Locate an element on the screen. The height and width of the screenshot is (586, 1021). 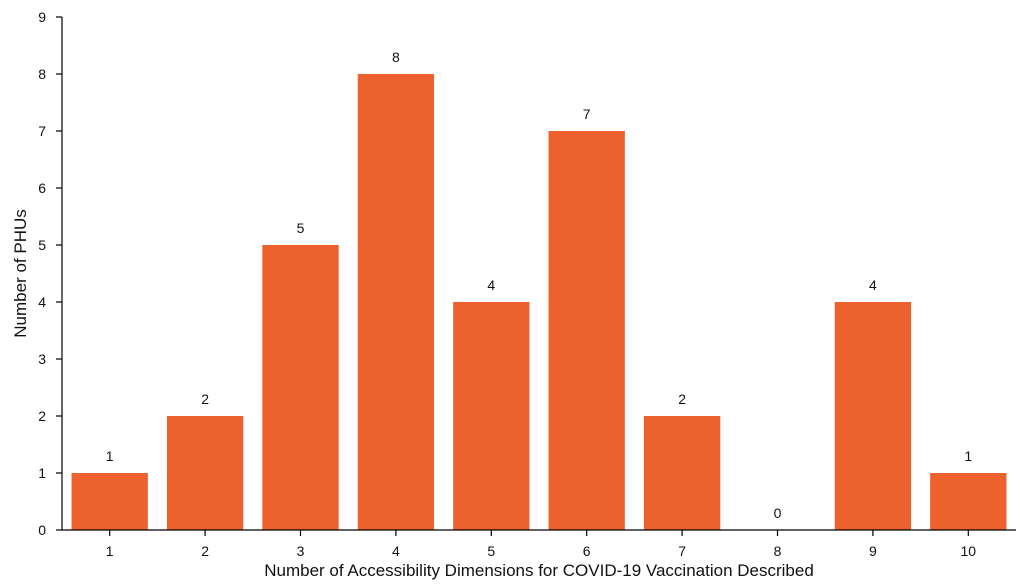
y-tick-label: 5 is located at coordinates (42, 245).